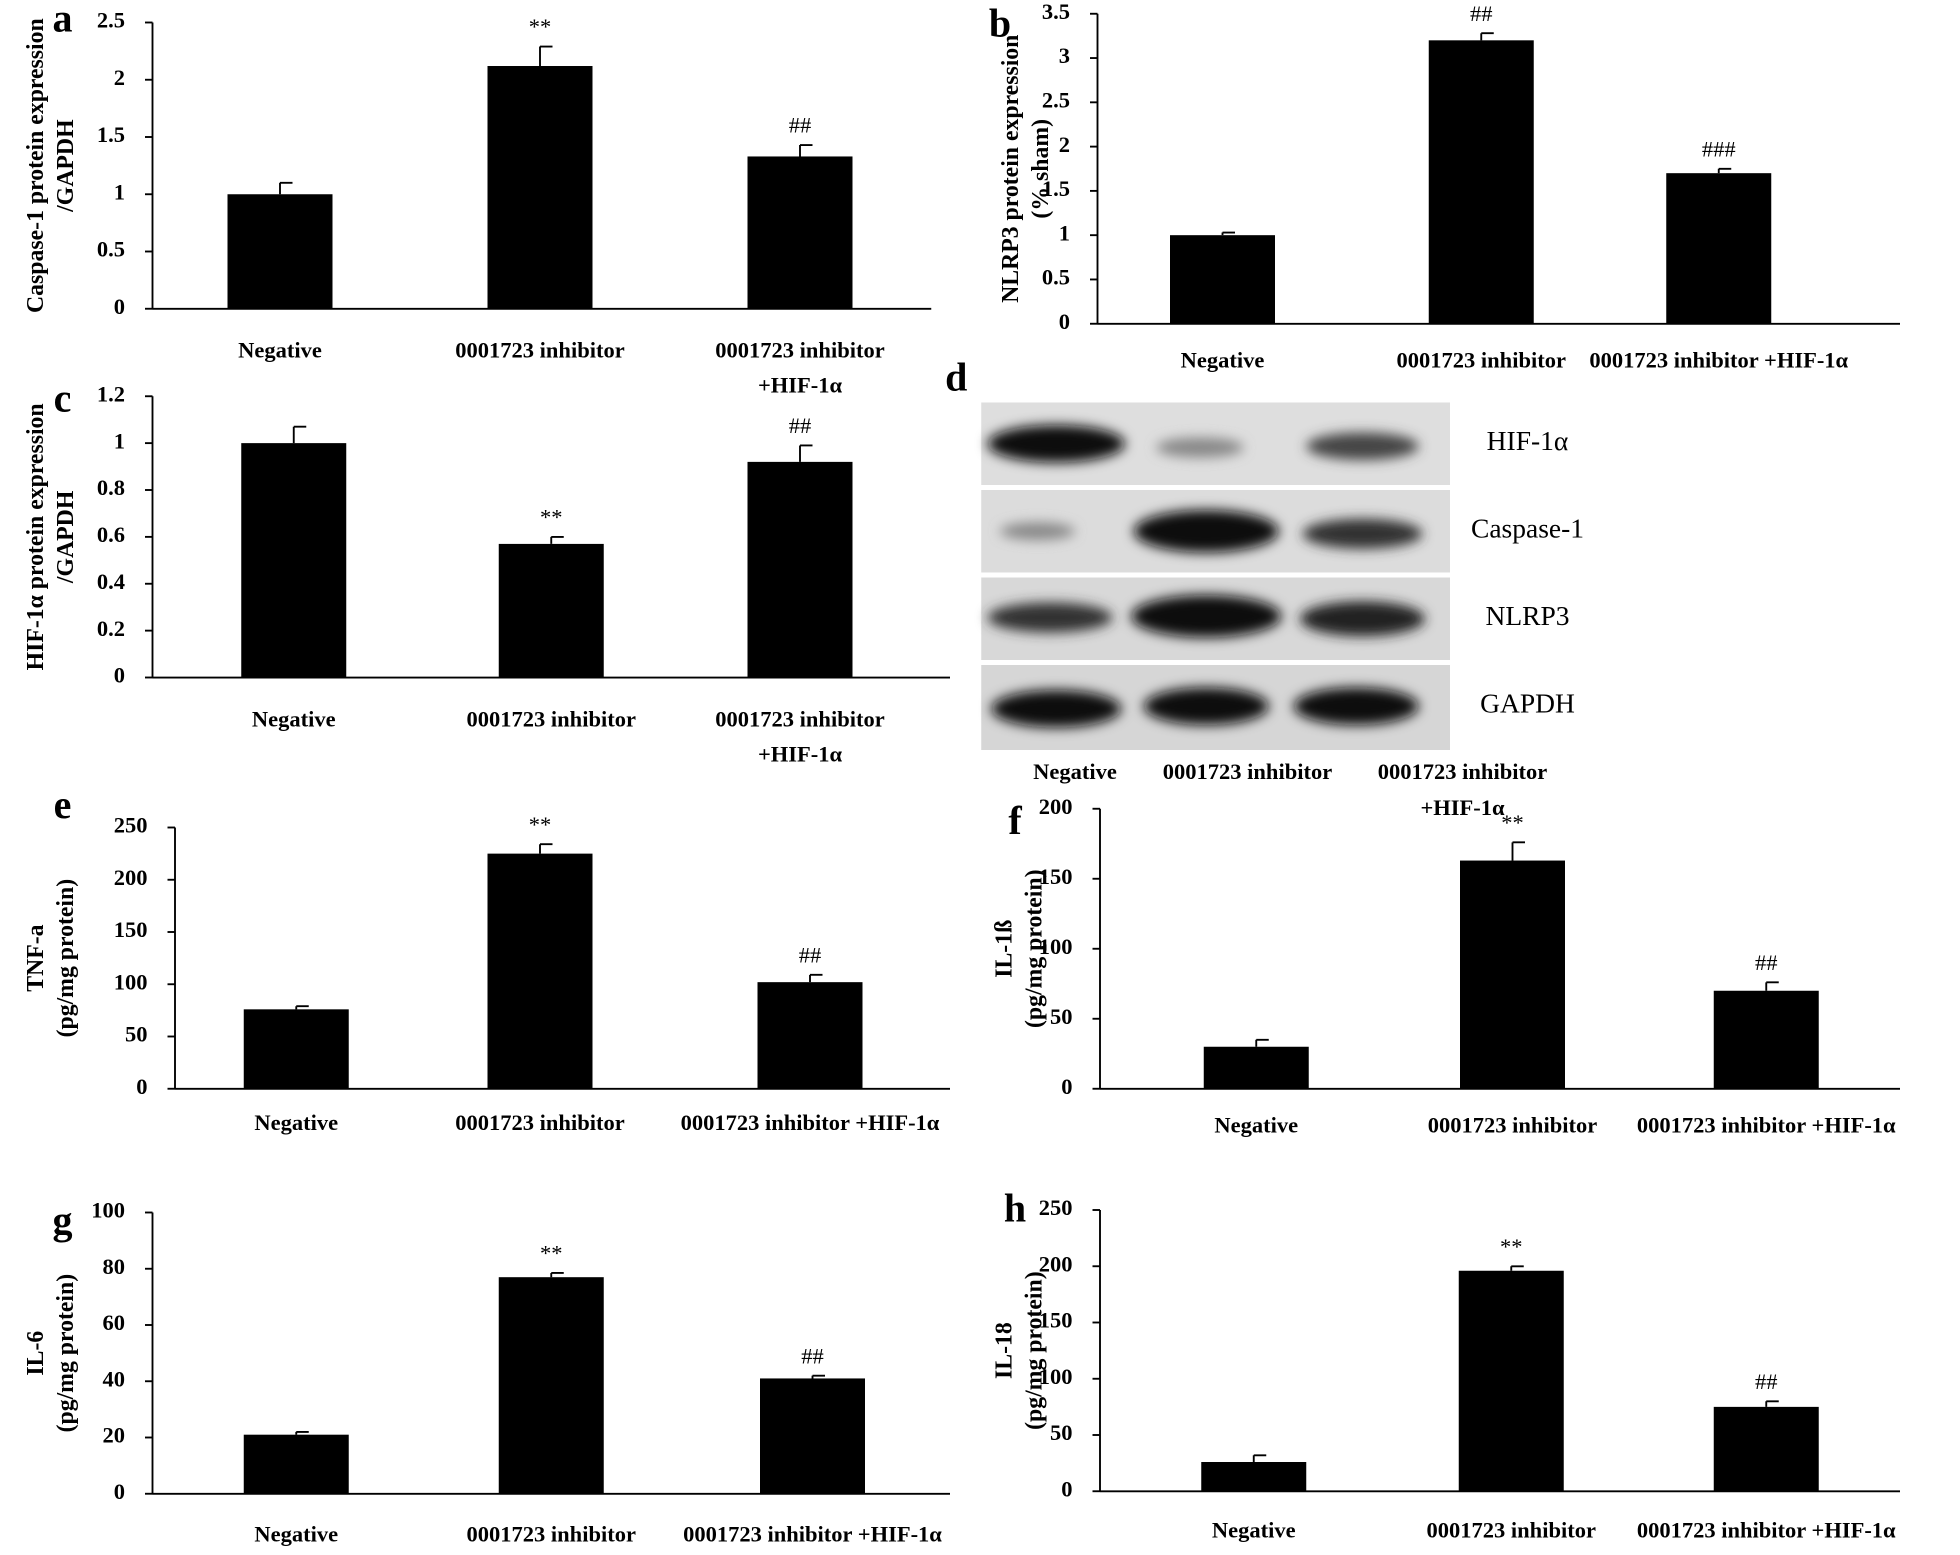 This screenshot has height=1555, width=1960. I want to click on y-tick-label: 80, so click(114, 1266).